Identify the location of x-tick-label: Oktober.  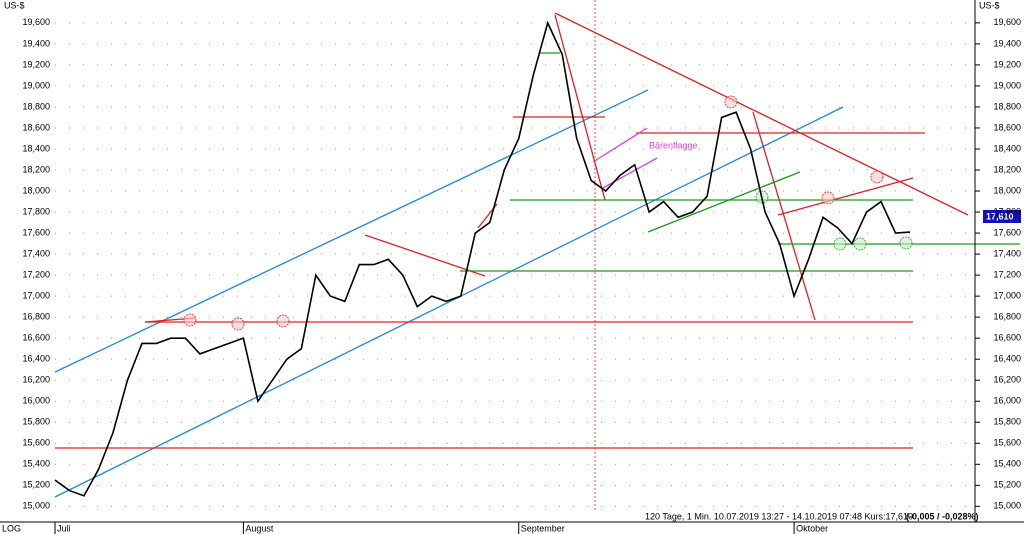
(812, 528).